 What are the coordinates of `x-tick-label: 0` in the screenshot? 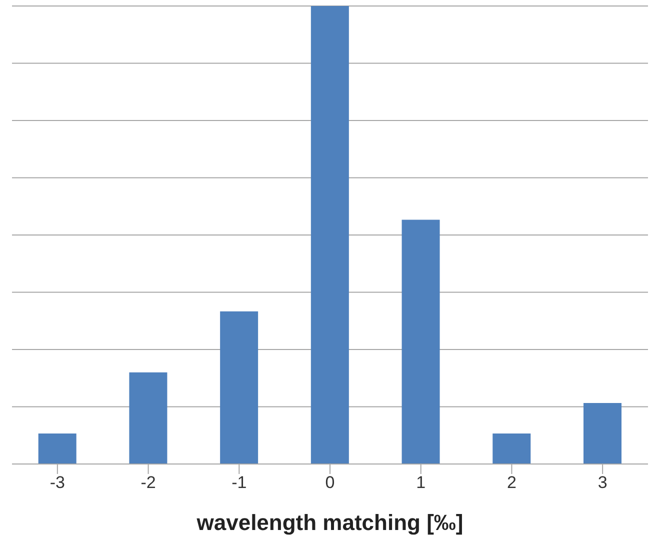 It's located at (330, 482).